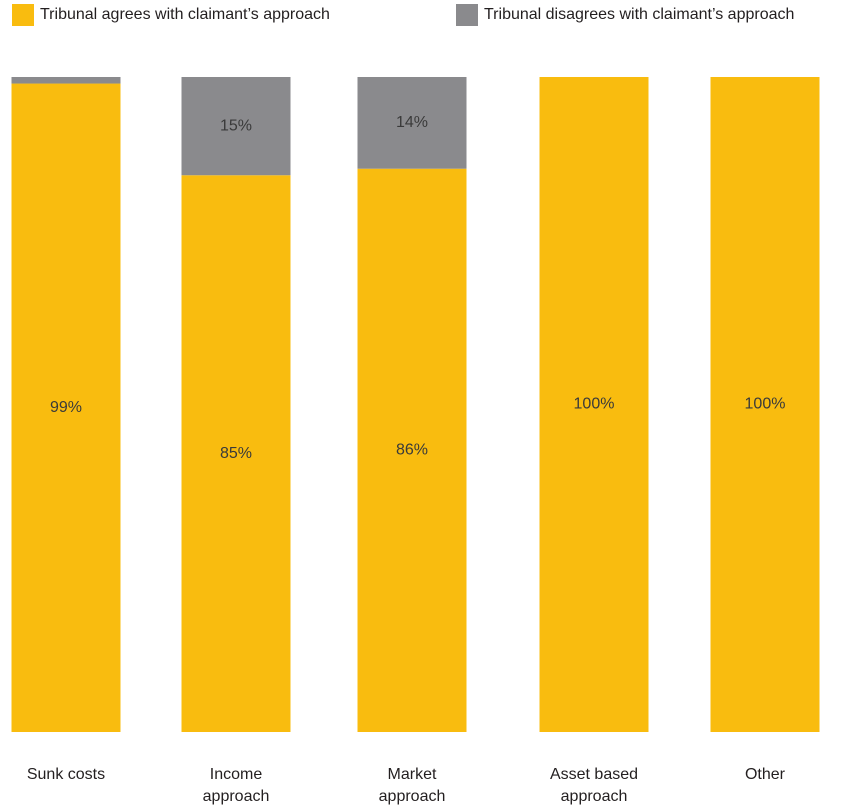 Image resolution: width=846 pixels, height=809 pixels. I want to click on category-label-market-approach: Market approach, so click(412, 785).